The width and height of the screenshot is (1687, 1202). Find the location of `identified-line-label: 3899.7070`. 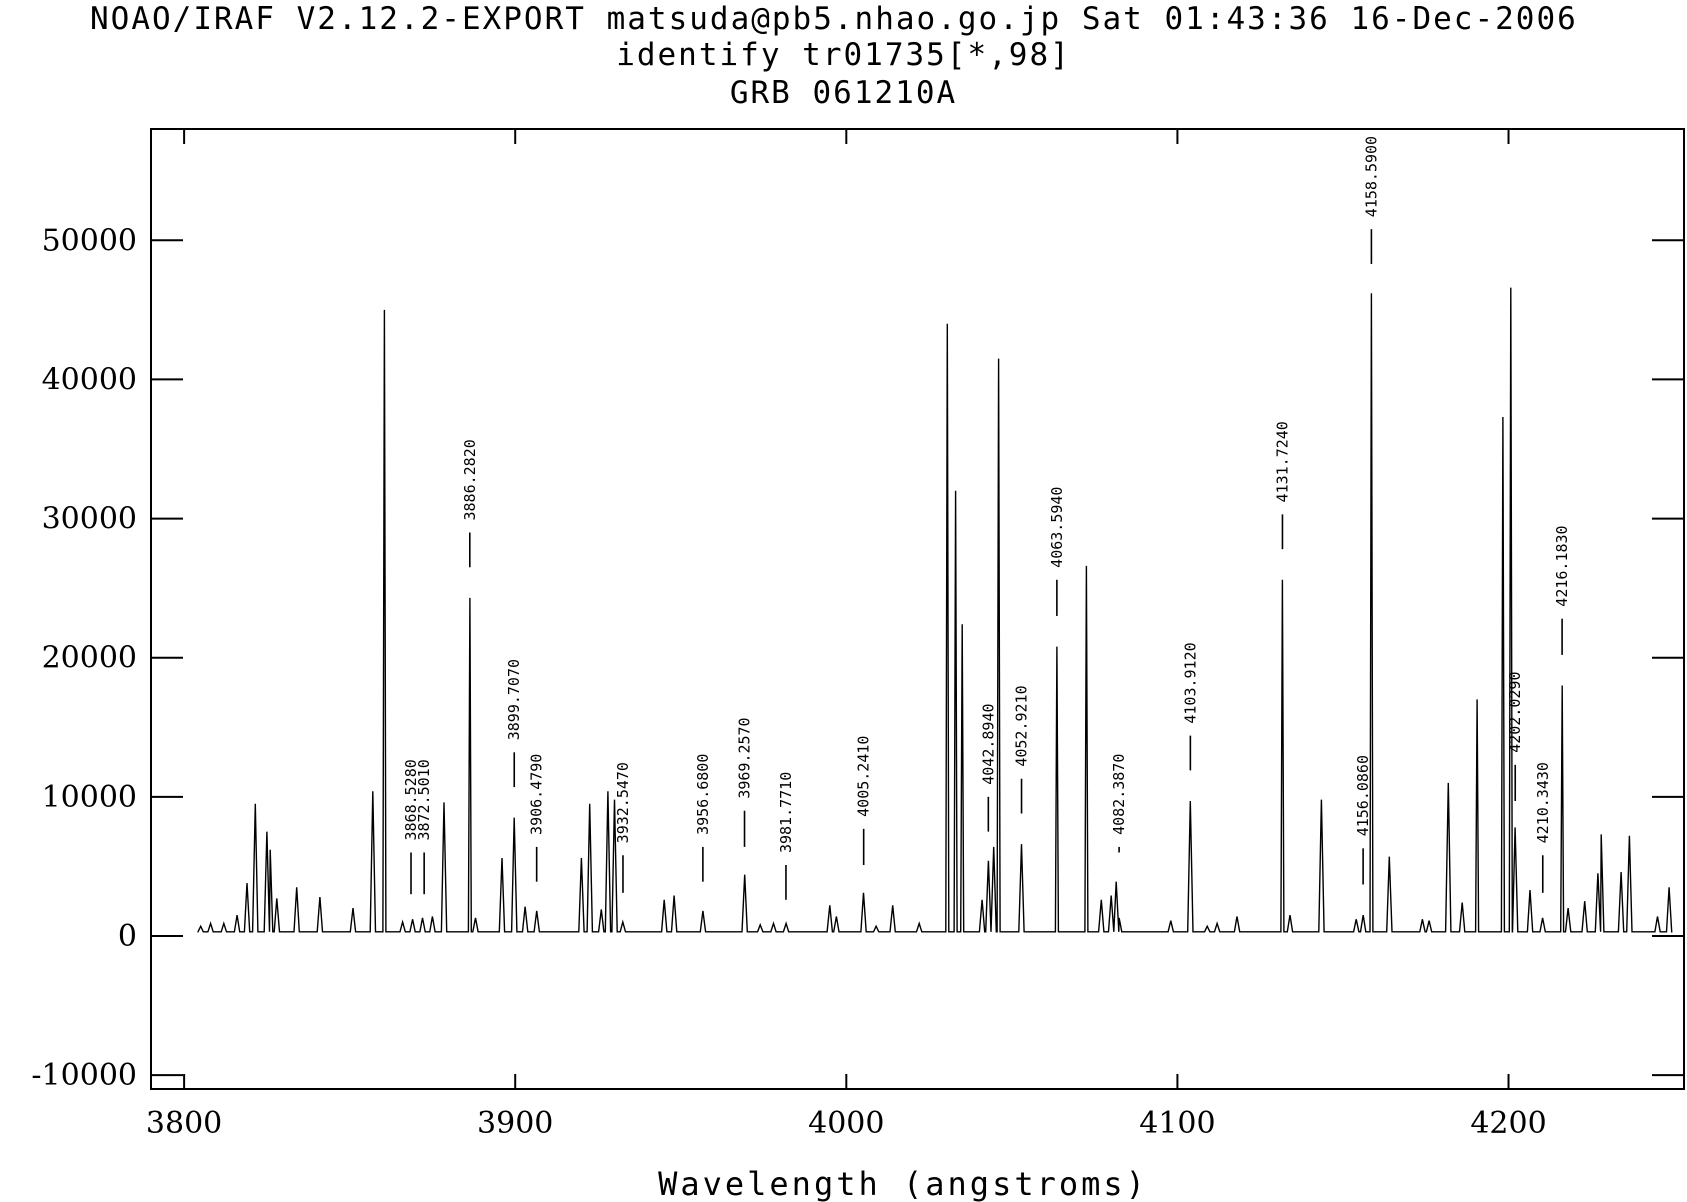

identified-line-label: 3899.7070 is located at coordinates (514, 699).